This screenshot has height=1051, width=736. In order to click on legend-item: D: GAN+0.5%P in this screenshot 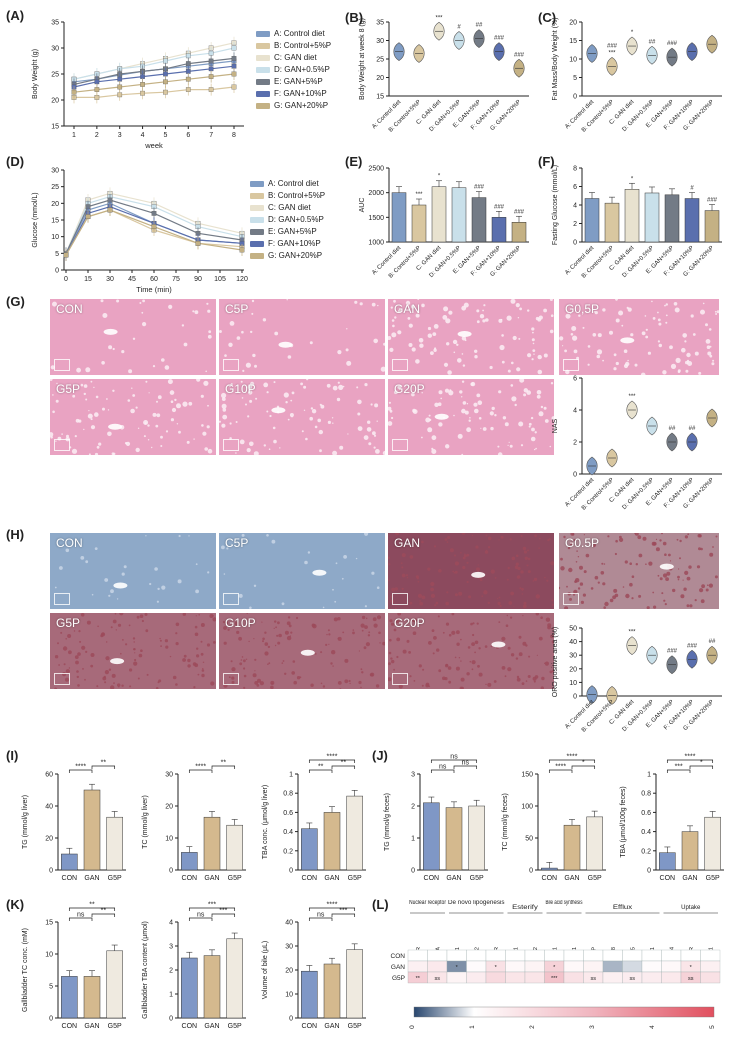, I will do `click(287, 220)`.